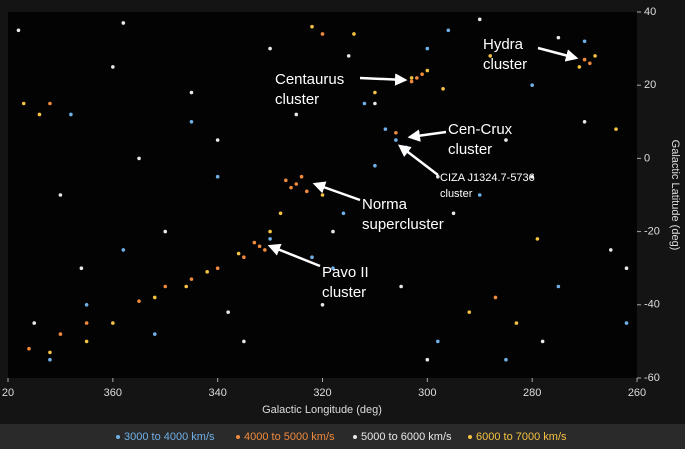 Image resolution: width=685 pixels, height=449 pixels. What do you see at coordinates (427, 393) in the screenshot?
I see `x-tick-label: 300` at bounding box center [427, 393].